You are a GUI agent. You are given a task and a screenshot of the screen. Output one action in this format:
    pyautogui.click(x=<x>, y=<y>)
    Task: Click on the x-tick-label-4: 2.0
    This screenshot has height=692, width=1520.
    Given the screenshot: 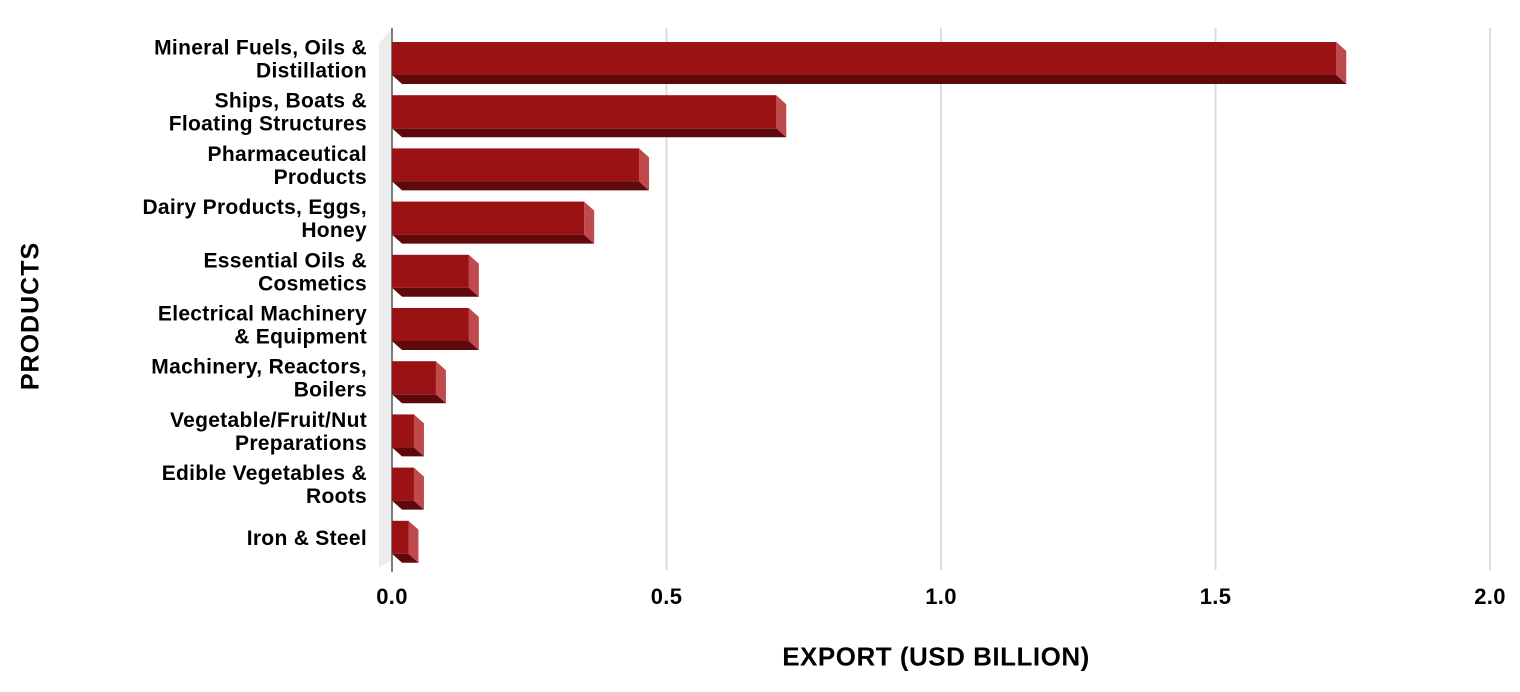 What is the action you would take?
    pyautogui.click(x=1489, y=596)
    